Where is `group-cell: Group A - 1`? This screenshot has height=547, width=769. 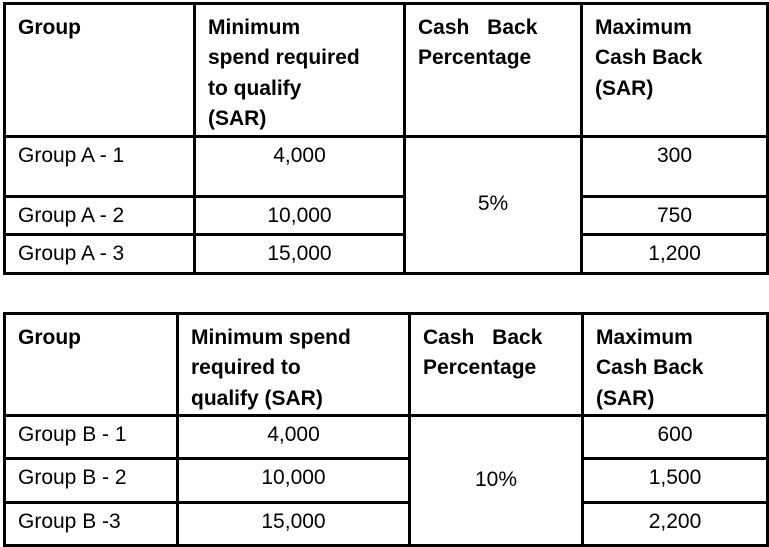 group-cell: Group A - 1 is located at coordinates (99, 166).